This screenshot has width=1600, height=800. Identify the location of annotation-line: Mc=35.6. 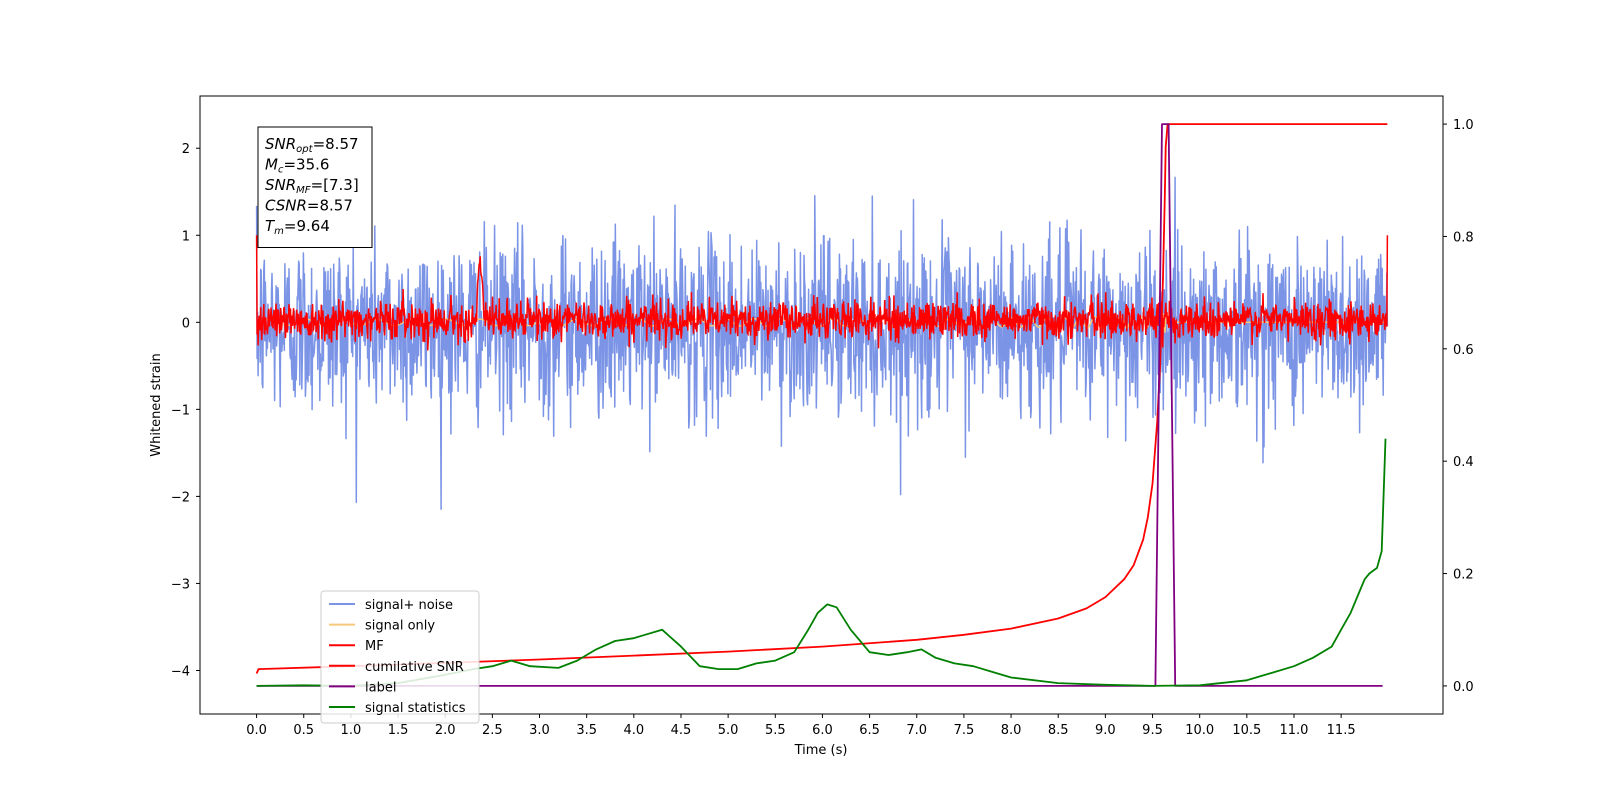
(297, 166).